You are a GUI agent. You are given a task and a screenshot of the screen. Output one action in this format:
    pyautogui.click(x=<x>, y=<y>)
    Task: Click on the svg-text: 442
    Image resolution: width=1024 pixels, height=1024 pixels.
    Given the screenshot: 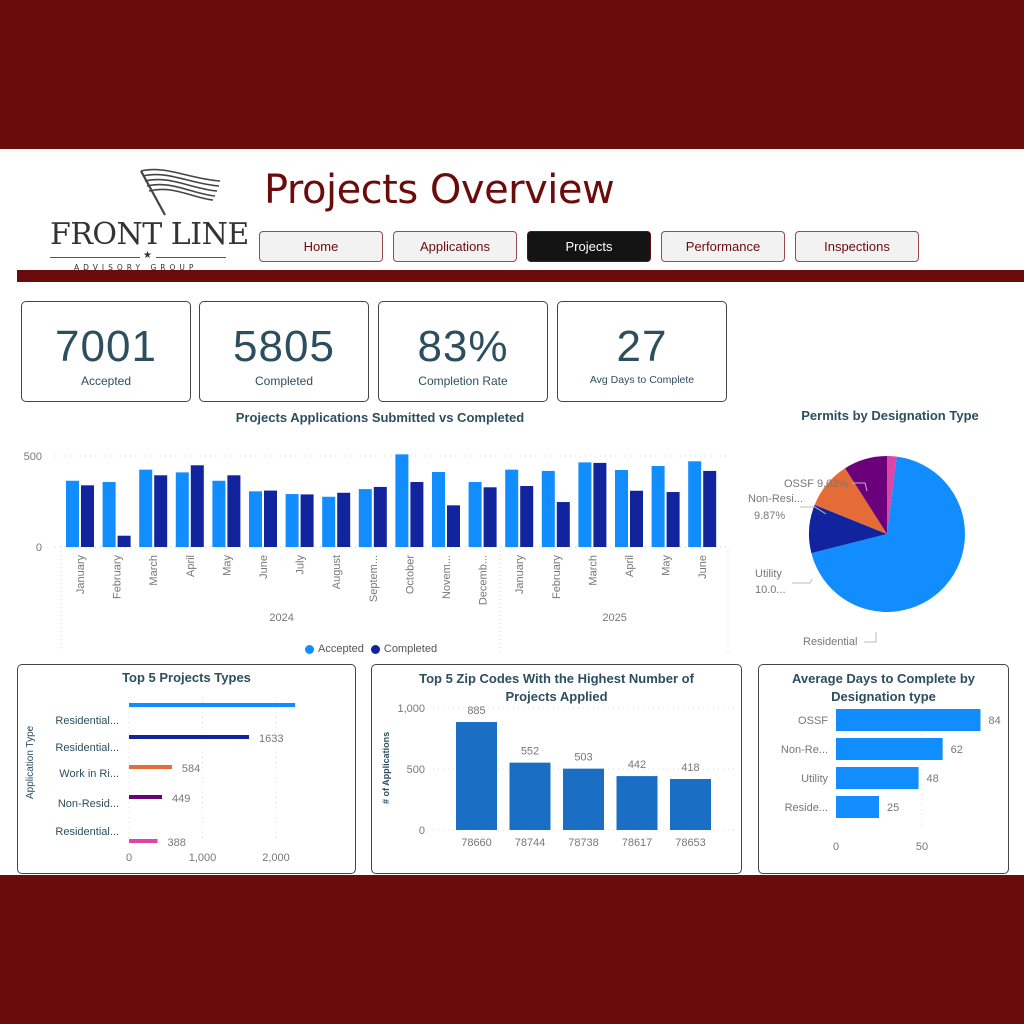 What is the action you would take?
    pyautogui.click(x=637, y=765)
    